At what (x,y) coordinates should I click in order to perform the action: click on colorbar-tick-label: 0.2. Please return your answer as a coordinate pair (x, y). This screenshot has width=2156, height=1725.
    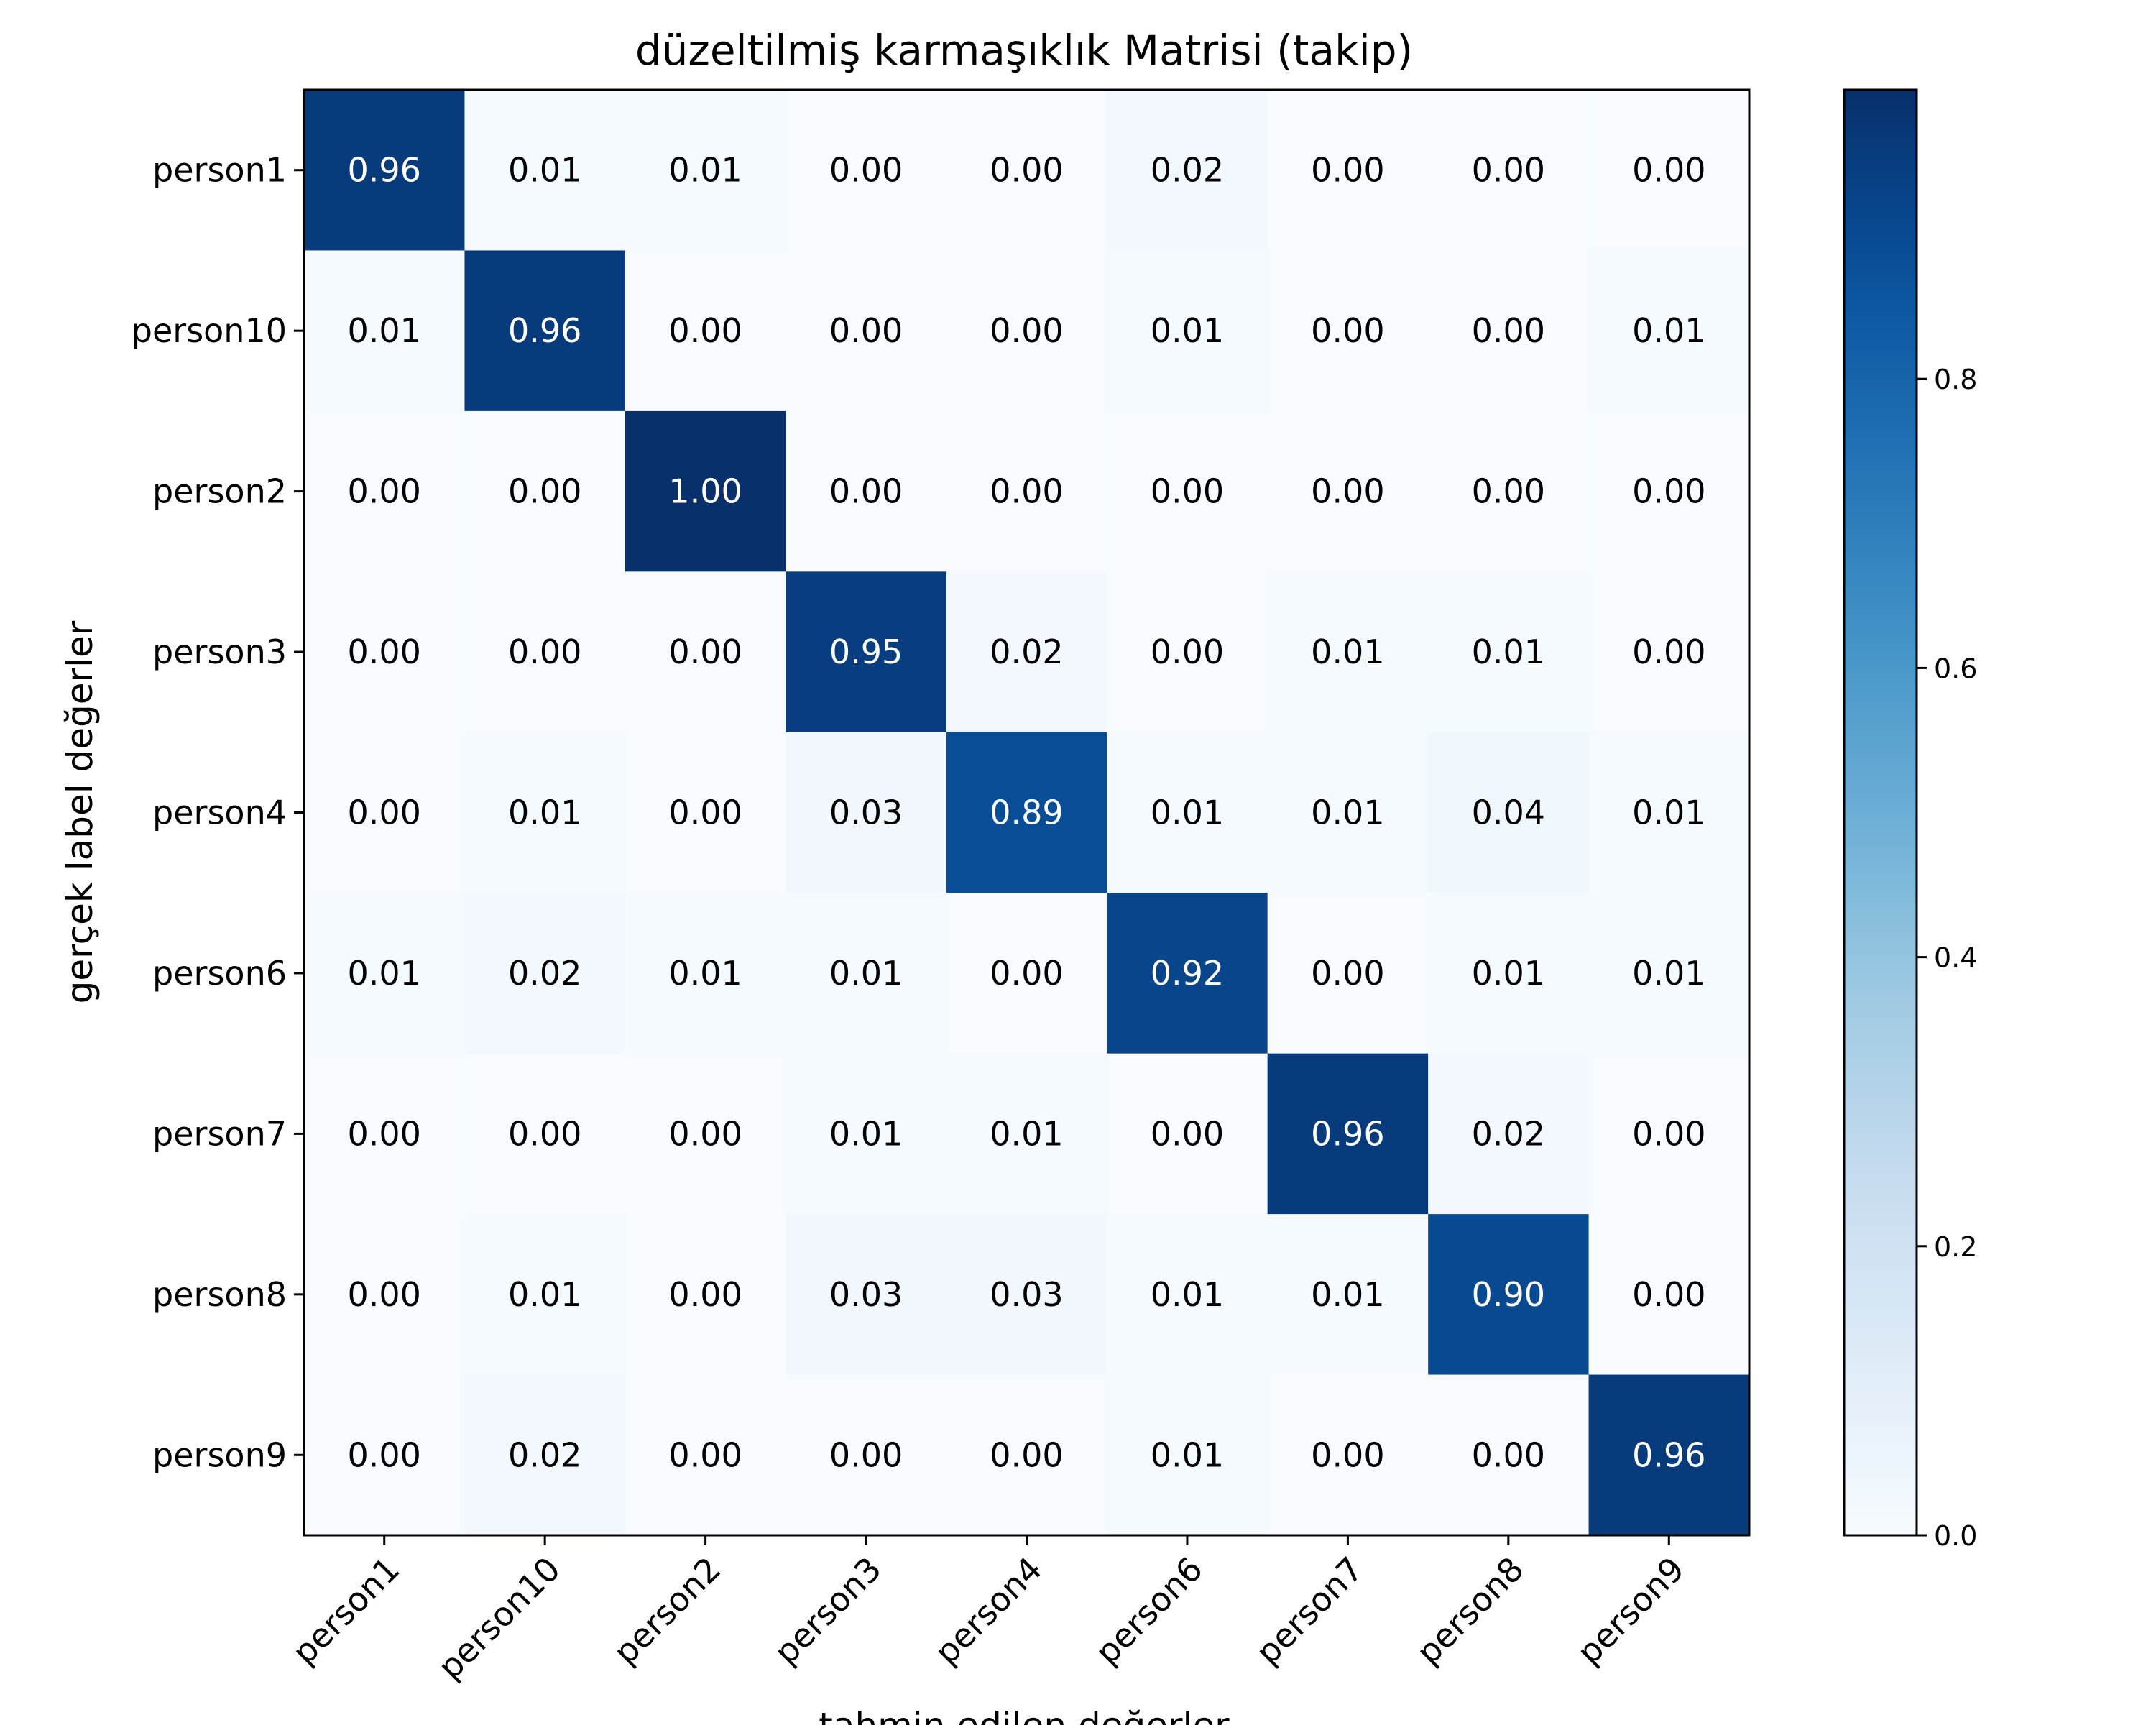
    Looking at the image, I should click on (1956, 1247).